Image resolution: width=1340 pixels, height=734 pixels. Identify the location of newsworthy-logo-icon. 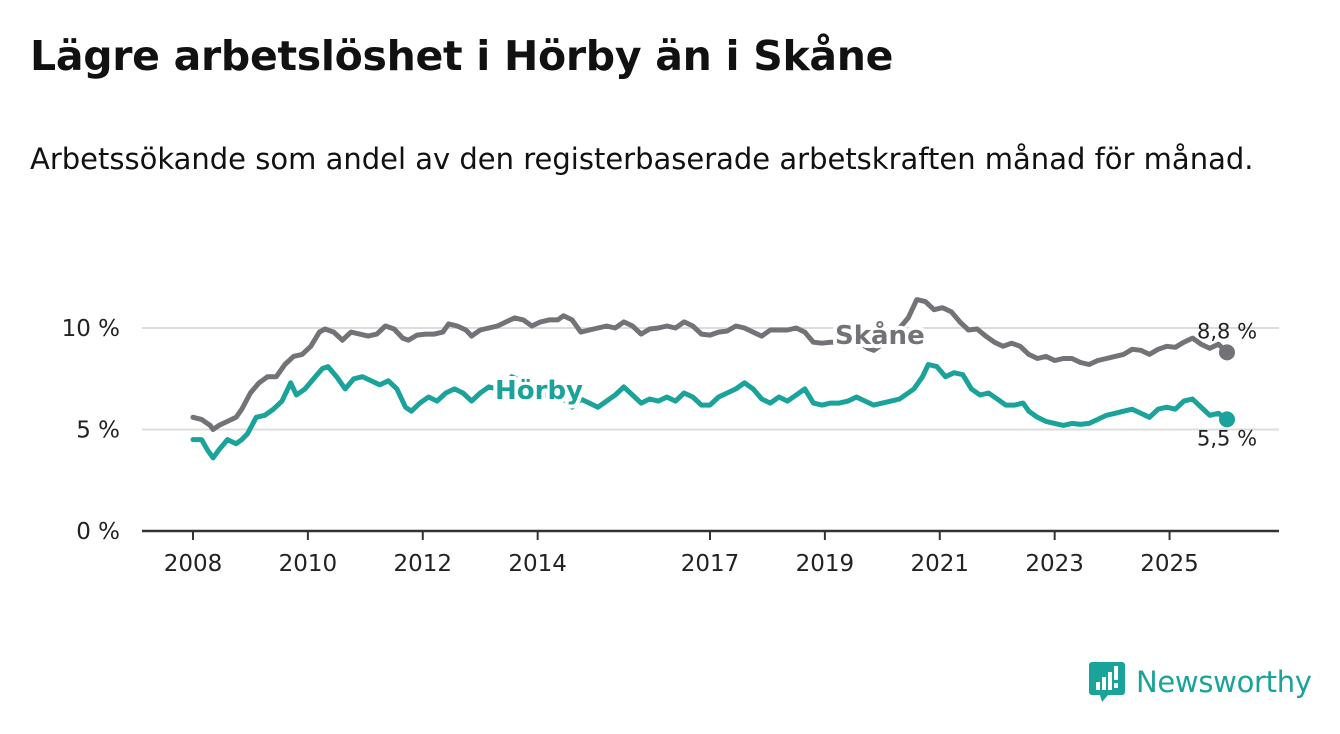
(1107, 682).